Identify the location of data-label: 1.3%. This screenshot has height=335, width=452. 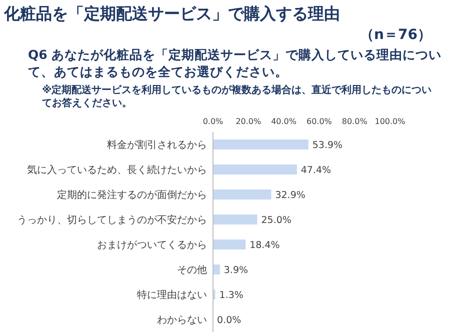
(231, 295).